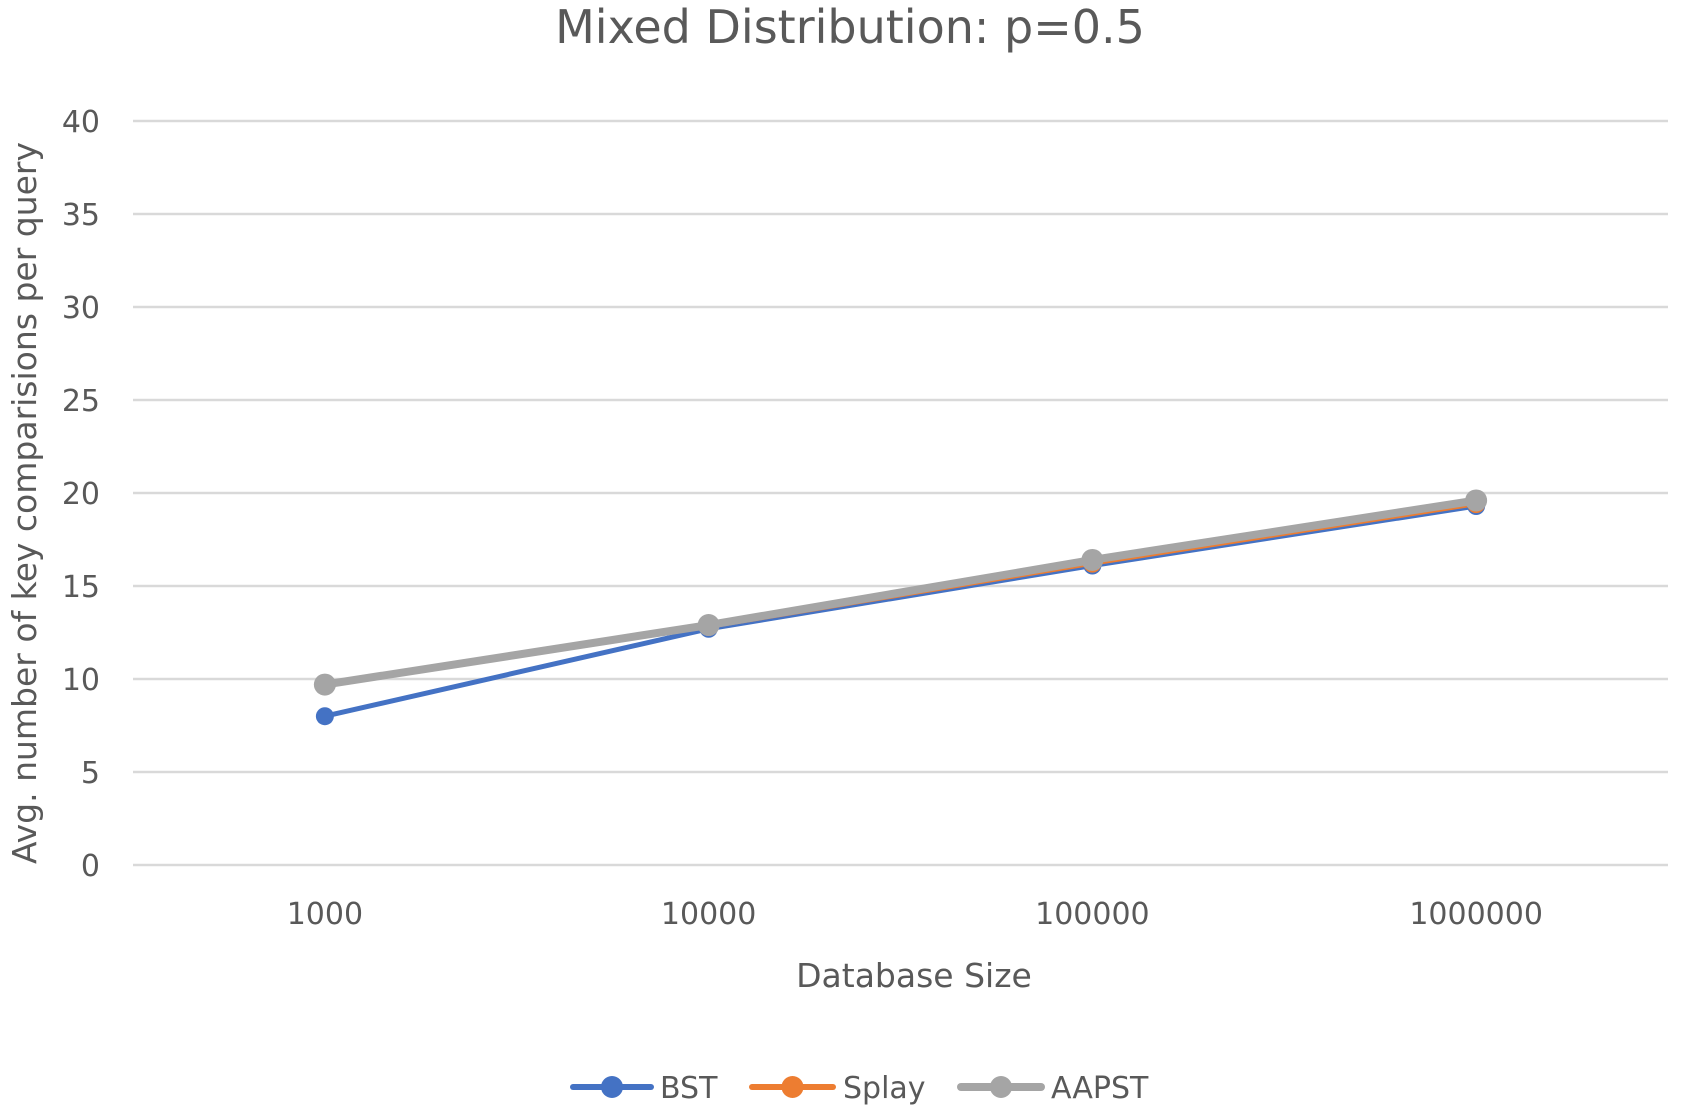 This screenshot has height=1116, width=1700. What do you see at coordinates (850, 27) in the screenshot?
I see `chart-title: Mixed Distribution: p=0.5` at bounding box center [850, 27].